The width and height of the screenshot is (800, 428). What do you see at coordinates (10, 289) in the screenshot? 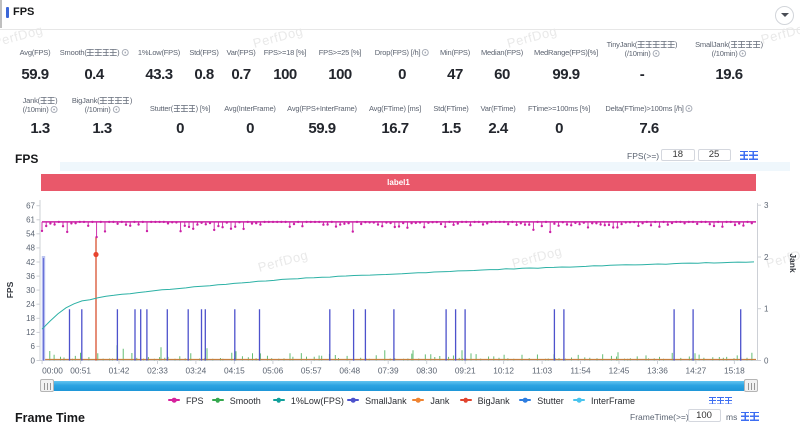
I see `svg-text: FPS` at bounding box center [10, 289].